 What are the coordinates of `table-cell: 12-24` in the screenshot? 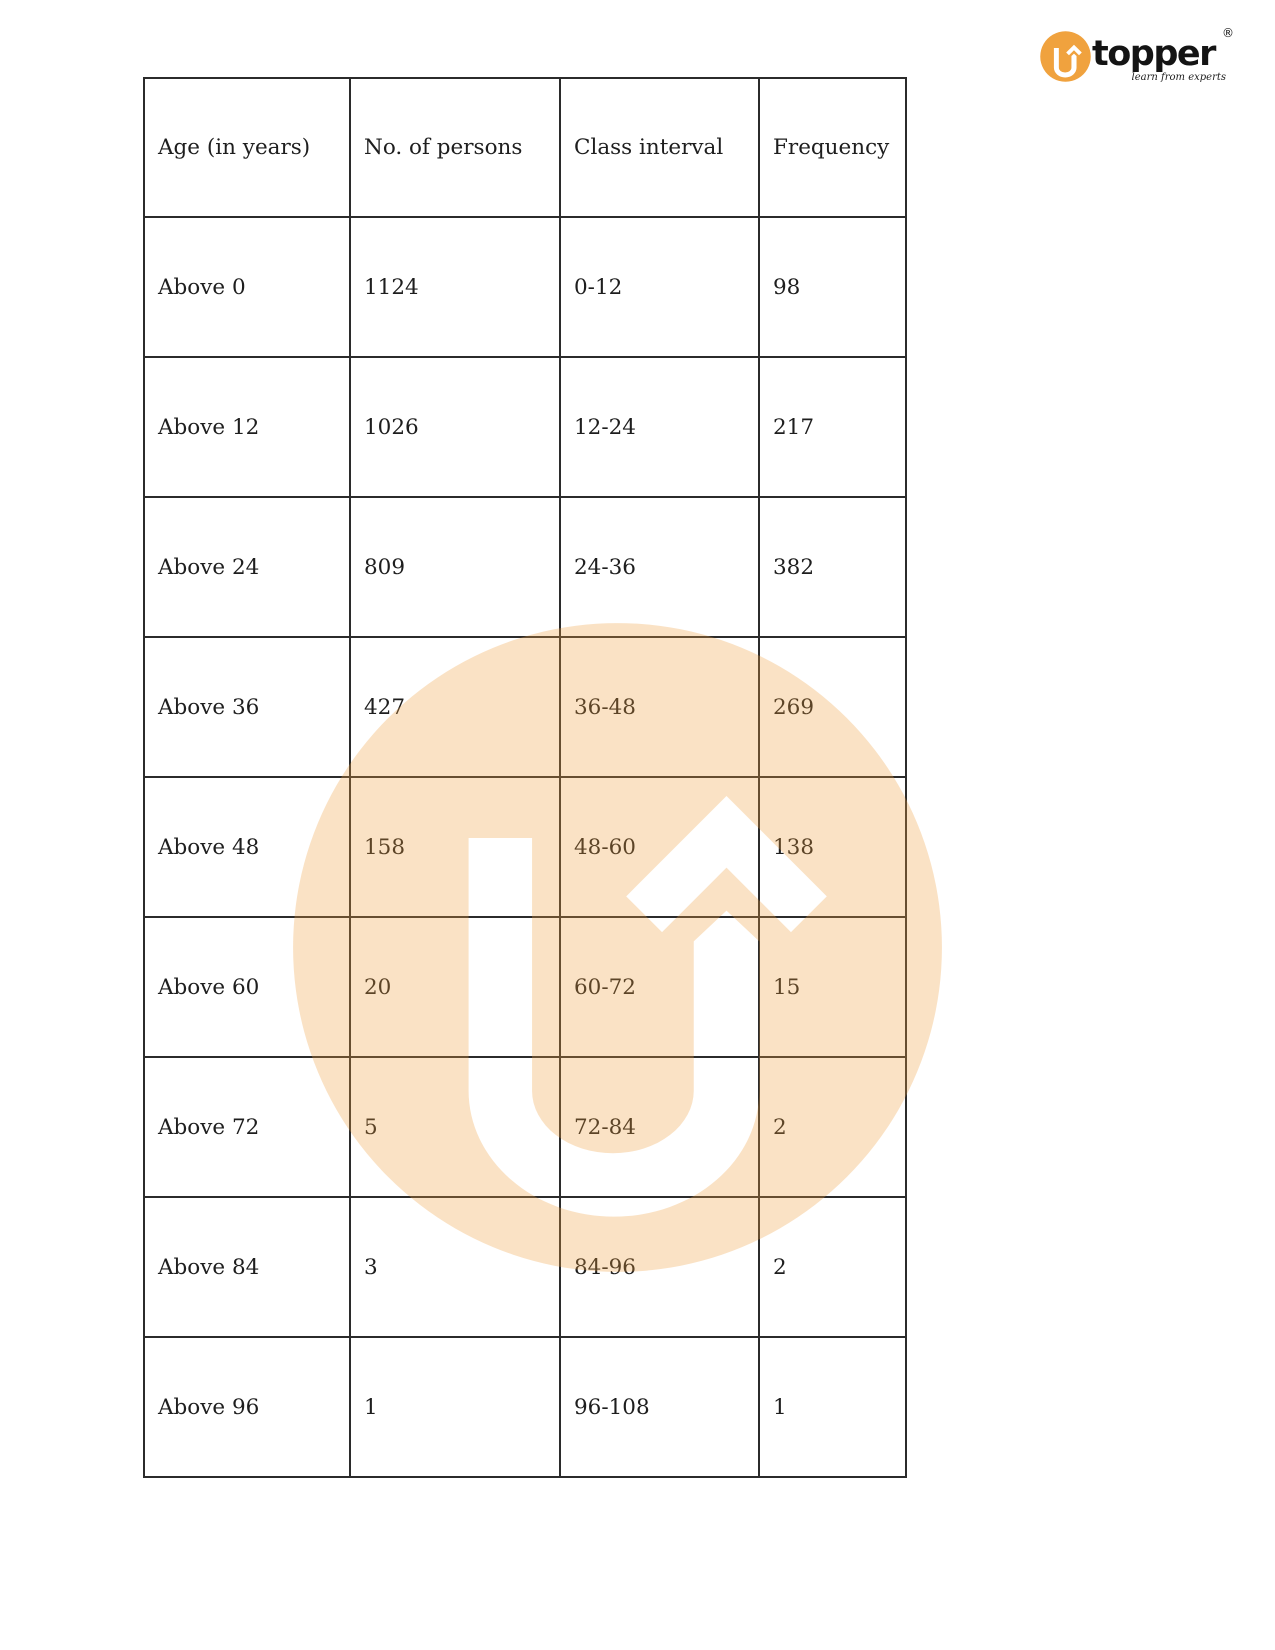 It's located at (659, 427).